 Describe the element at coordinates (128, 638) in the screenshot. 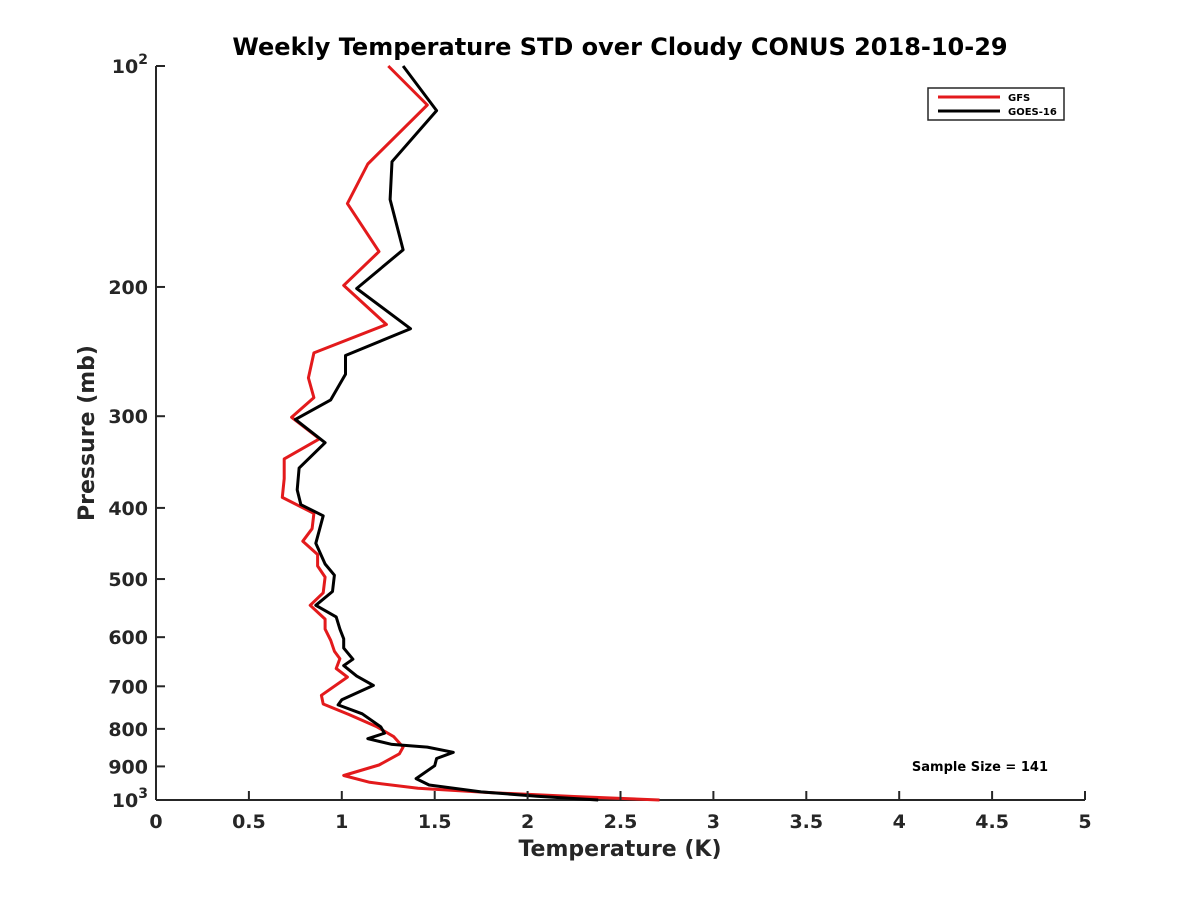

I see `y-tick-label: 600` at that location.